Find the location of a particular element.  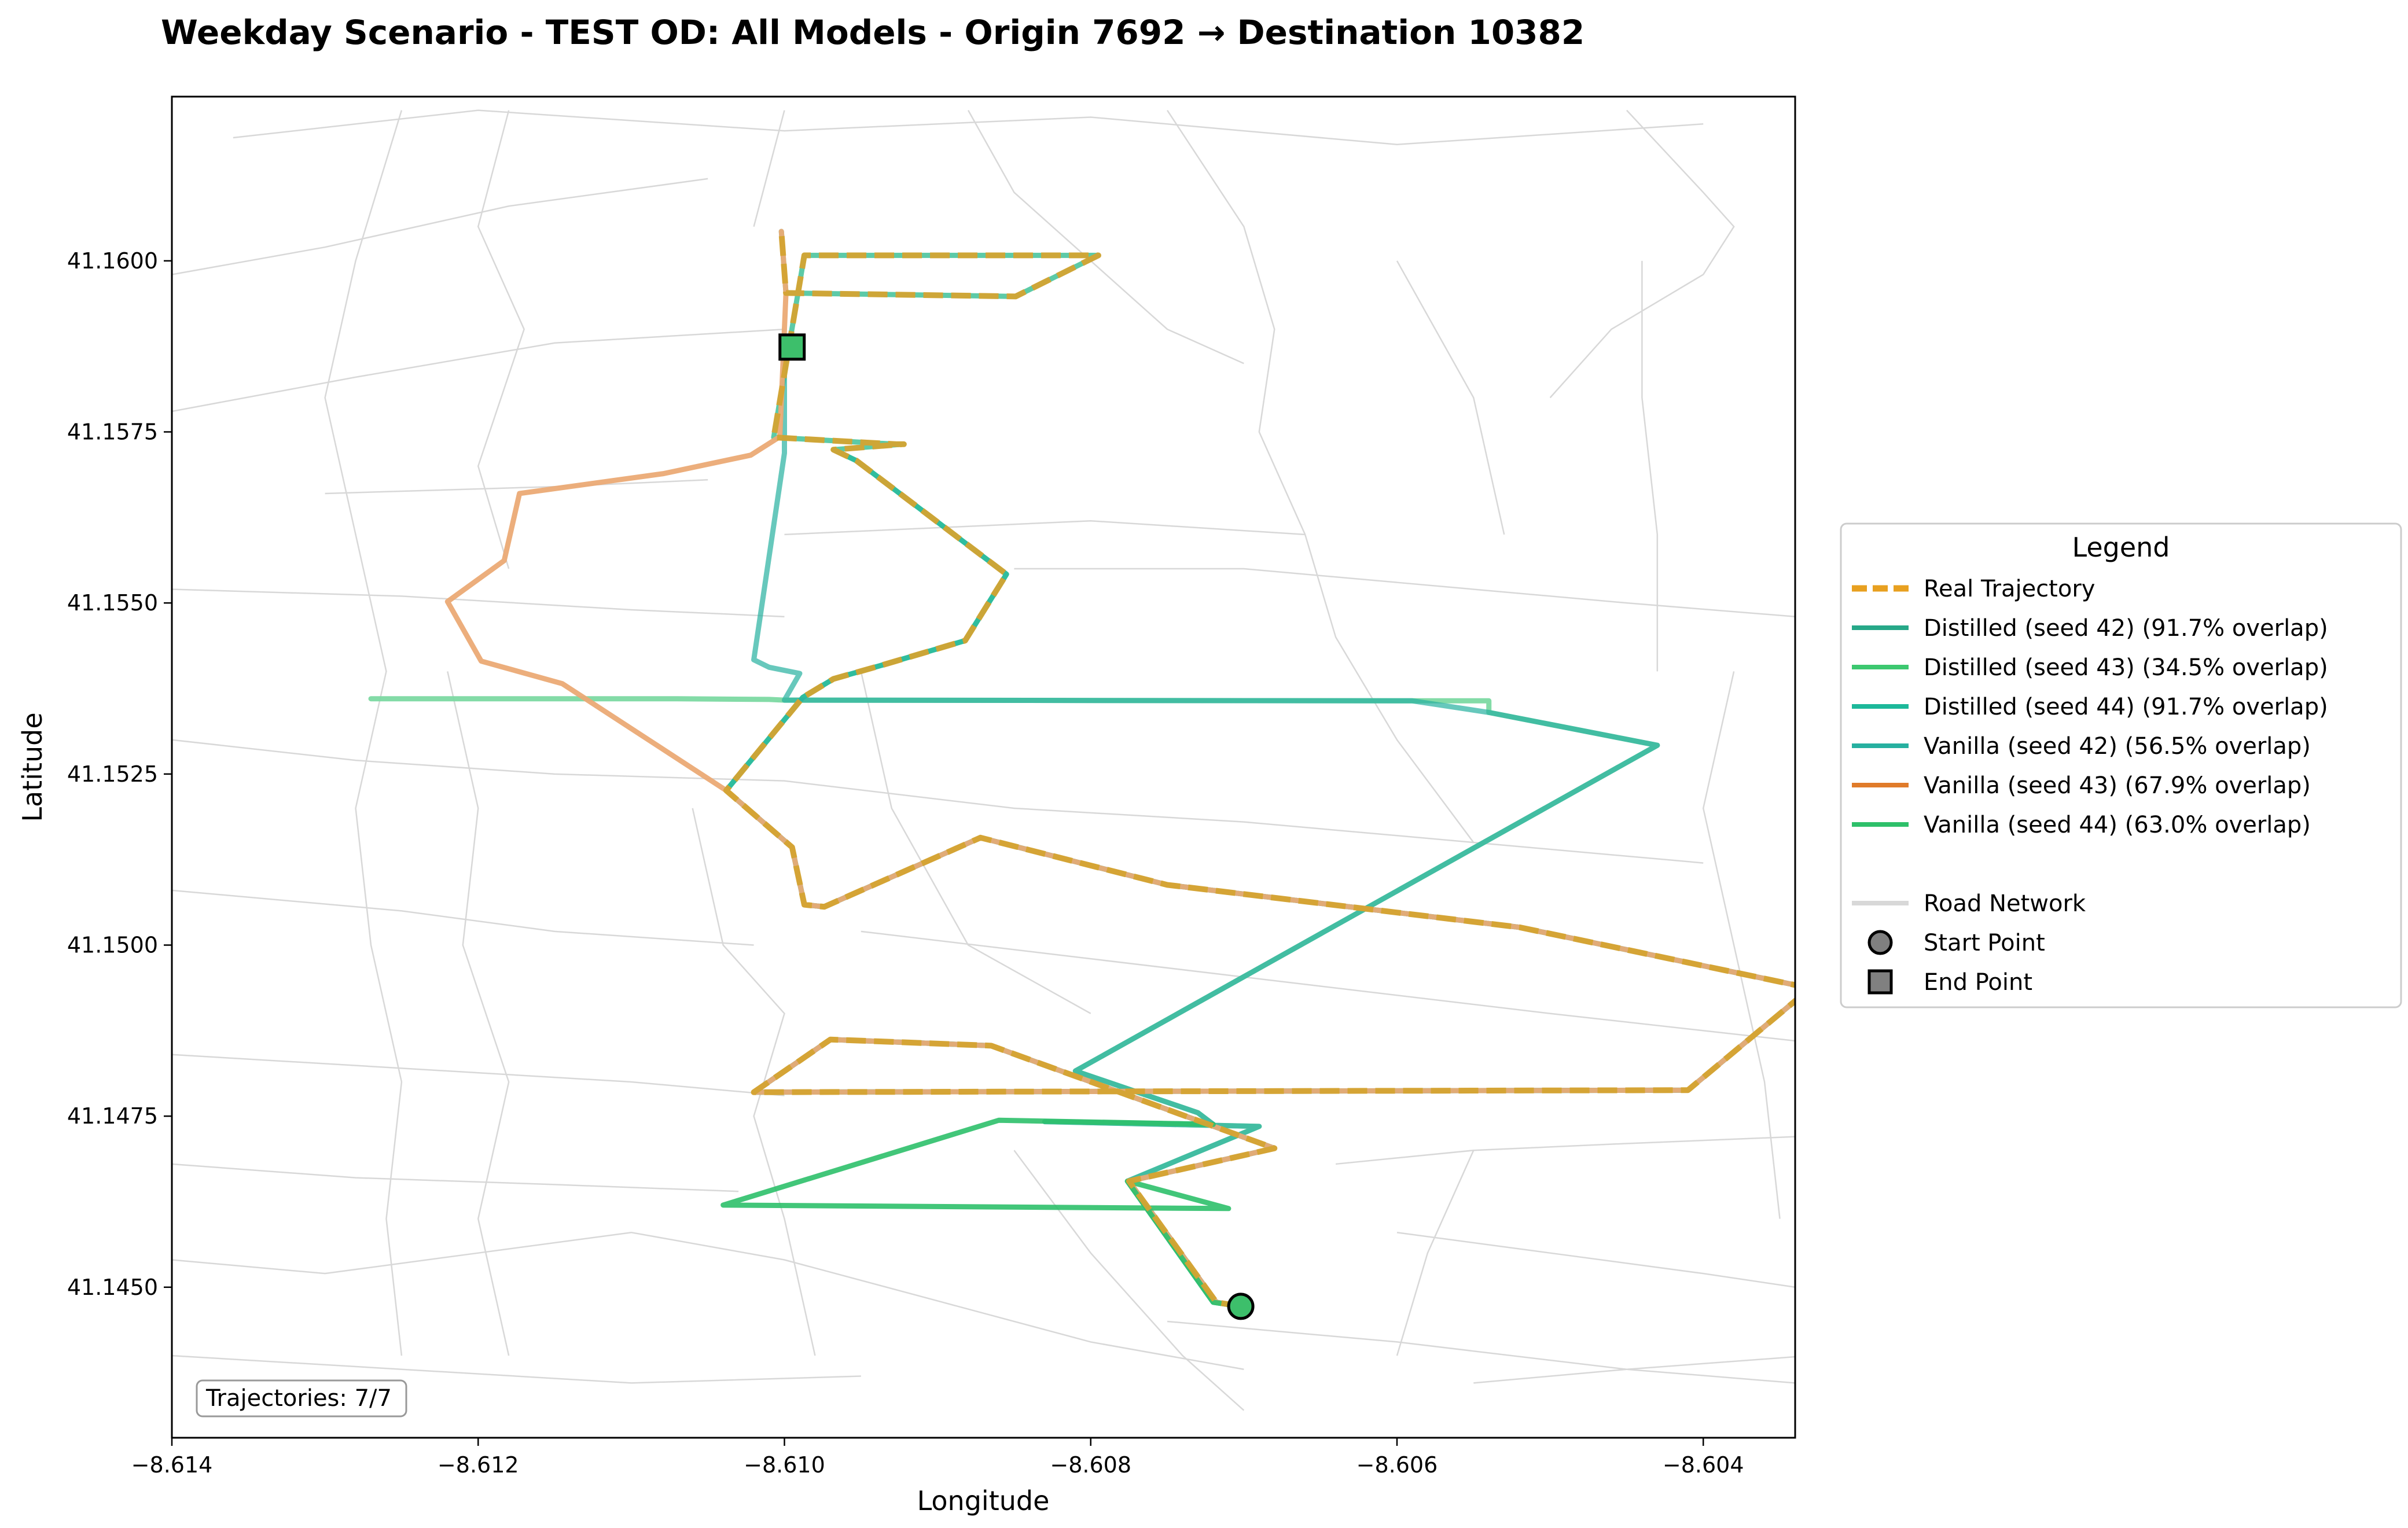

annotation-box is located at coordinates (301, 1398).